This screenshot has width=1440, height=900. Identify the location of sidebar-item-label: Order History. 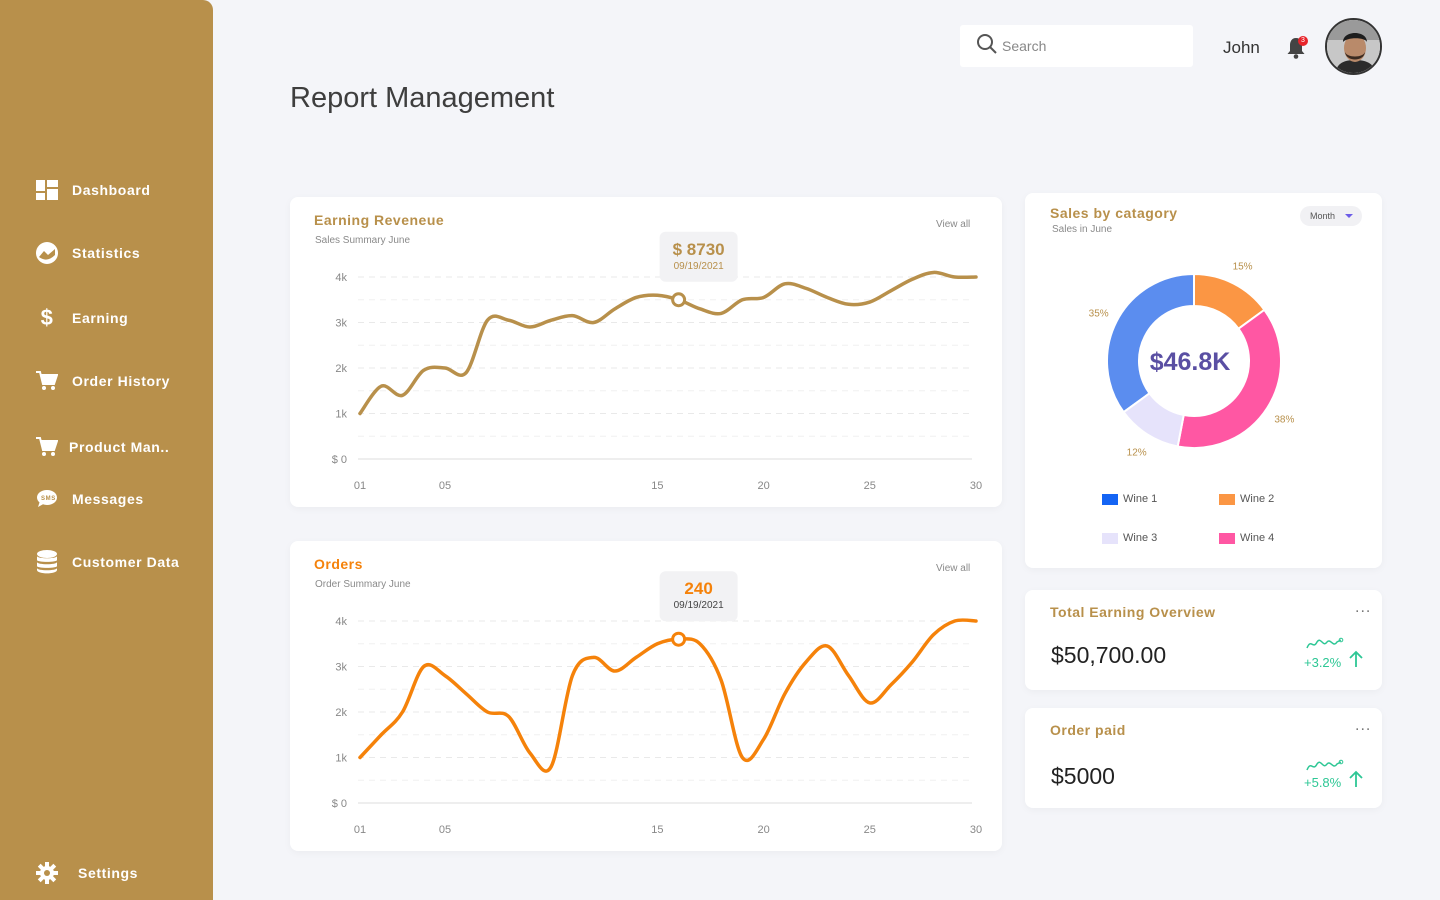
(121, 381).